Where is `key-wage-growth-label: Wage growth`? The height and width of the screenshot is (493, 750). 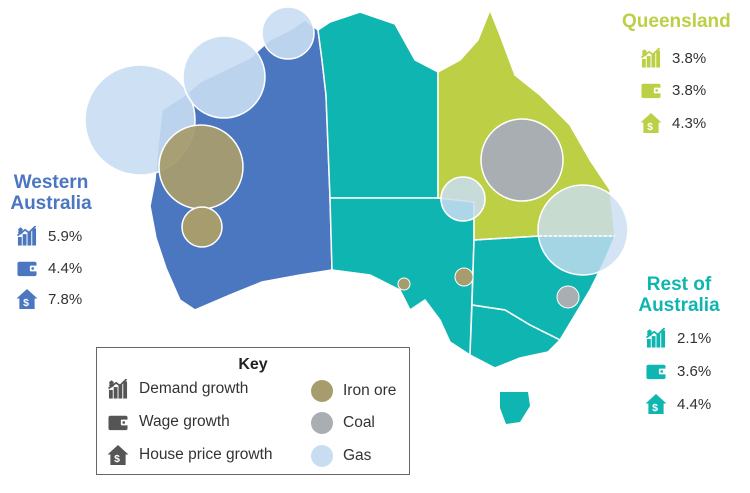
key-wage-growth-label: Wage growth is located at coordinates (184, 421).